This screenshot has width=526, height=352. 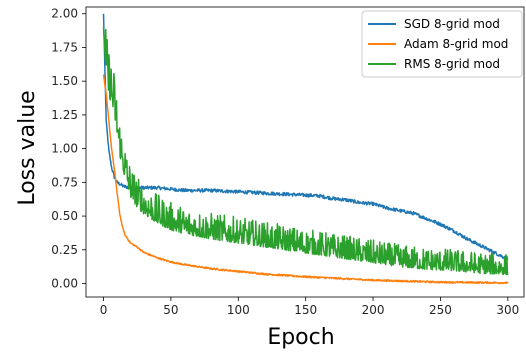 I want to click on y-tick-label: 0.50, so click(x=64, y=216).